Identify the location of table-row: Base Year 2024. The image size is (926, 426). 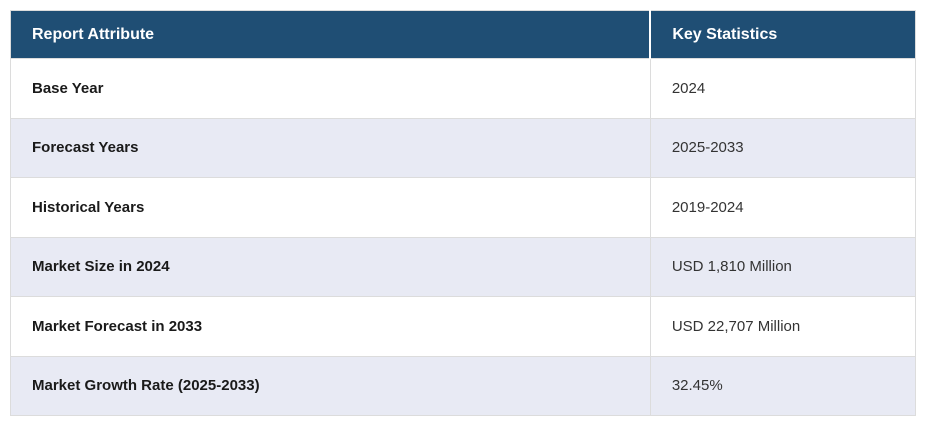
(463, 88).